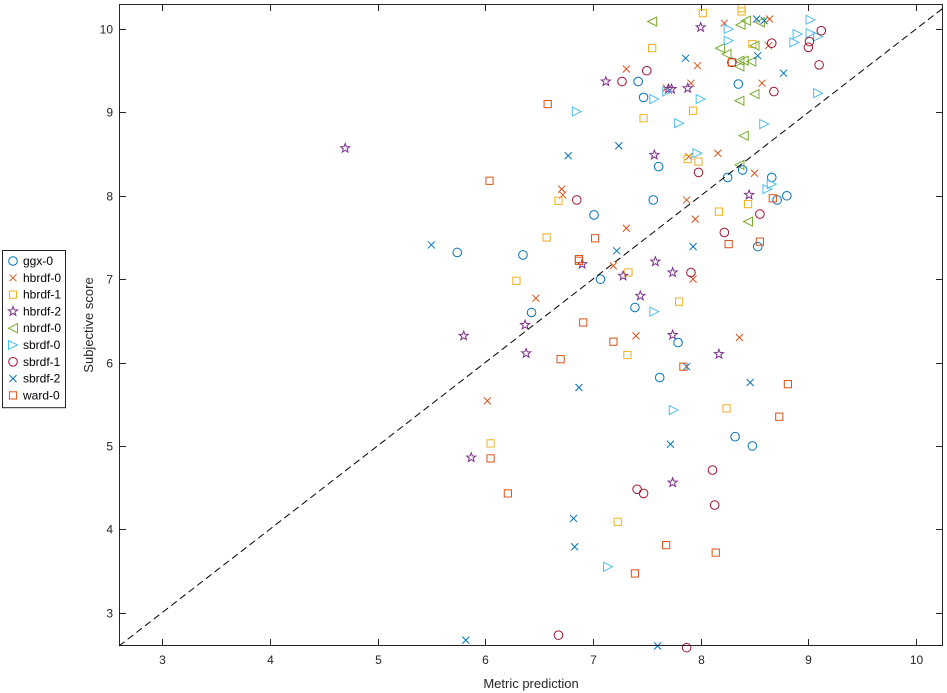  What do you see at coordinates (31, 261) in the screenshot?
I see `legend-item-ggx-0: ggx-0` at bounding box center [31, 261].